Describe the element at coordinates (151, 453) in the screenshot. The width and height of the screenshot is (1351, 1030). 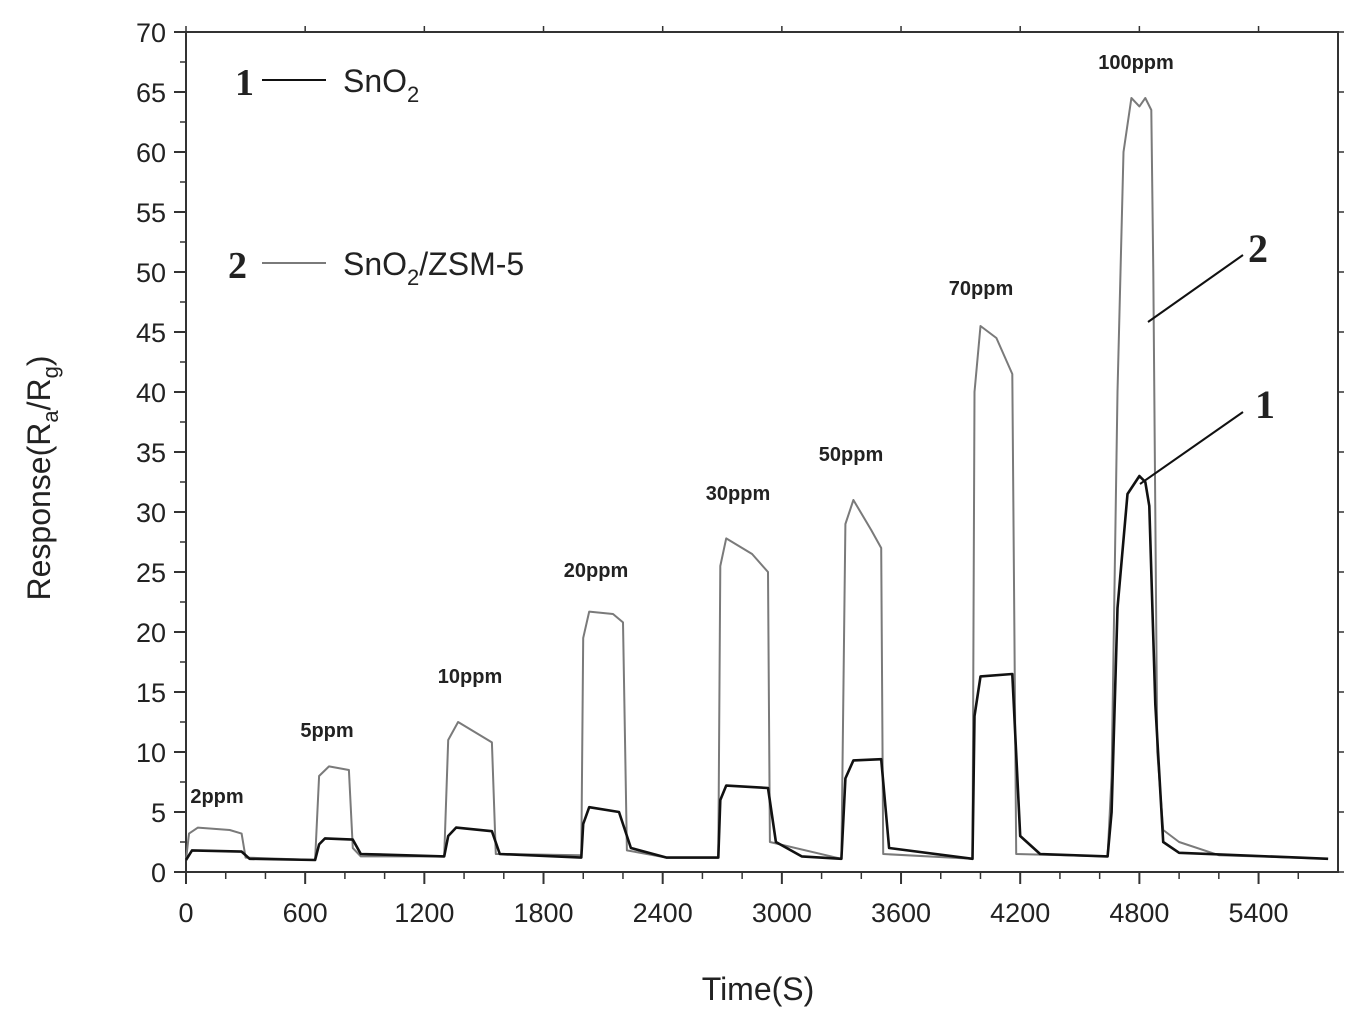
I see `y-tick-label: 35` at that location.